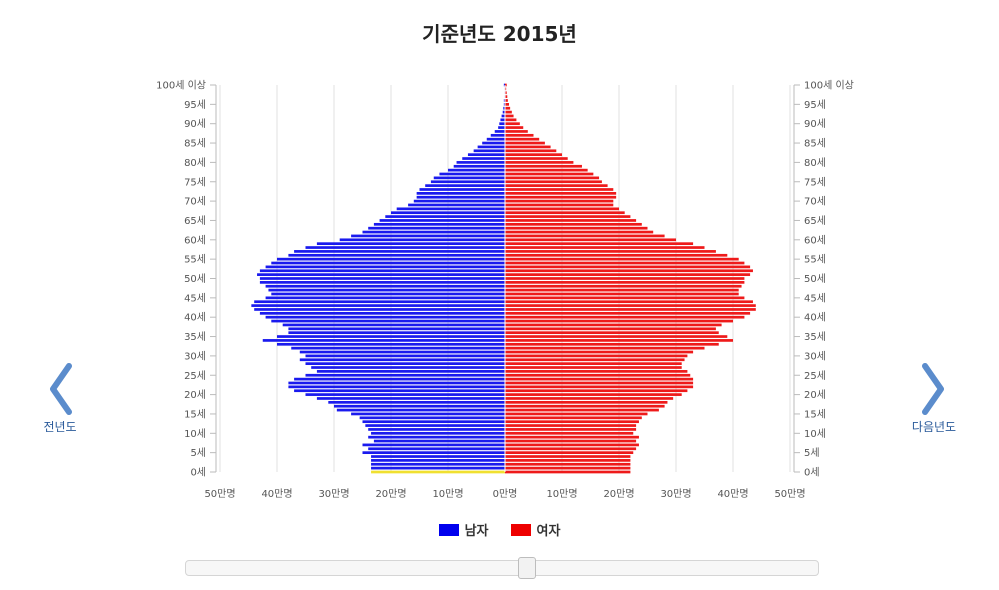 This screenshot has height=590, width=999. Describe the element at coordinates (815, 182) in the screenshot. I see `age-tick-label-right: 75세` at that location.